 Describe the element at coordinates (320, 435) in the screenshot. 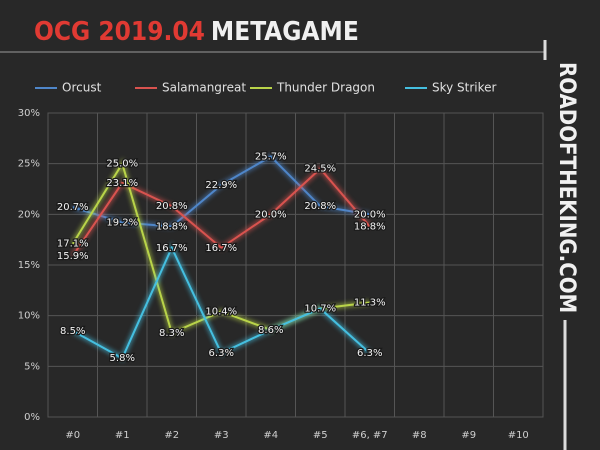

I see `x-tick-label: #5` at that location.